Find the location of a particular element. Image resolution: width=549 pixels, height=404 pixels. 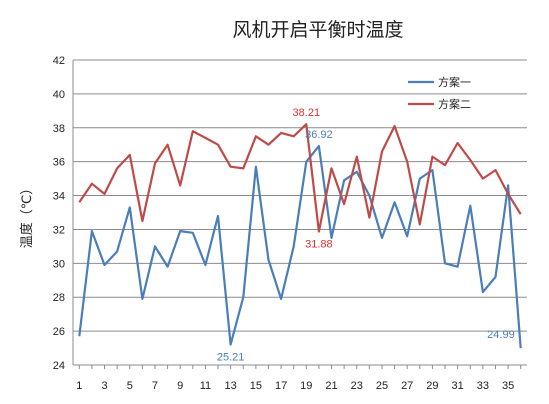

y-tick-labels: 24 26 28 30 32 34 36 38 40 42 is located at coordinates (59, 213).